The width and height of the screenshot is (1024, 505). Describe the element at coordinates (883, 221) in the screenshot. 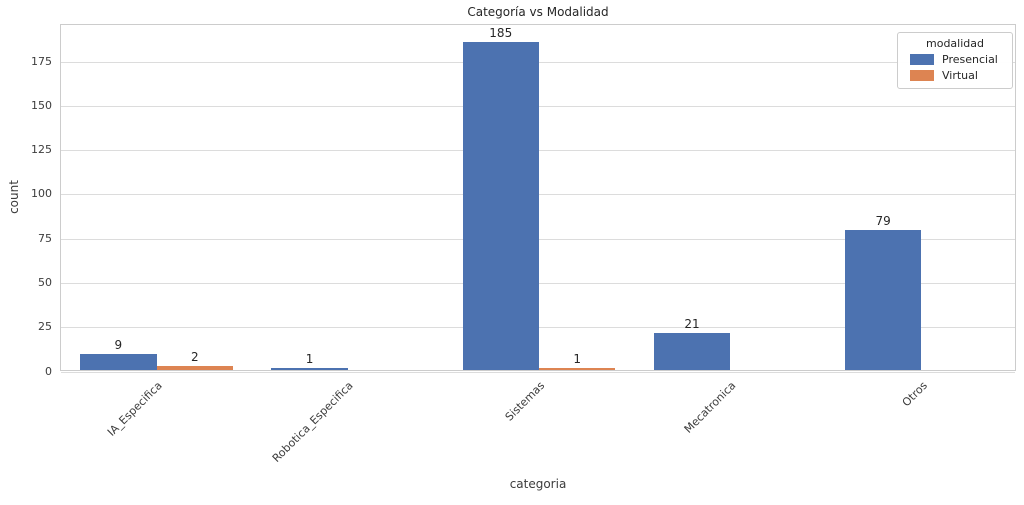

I see `bar-value-label: 79` at that location.